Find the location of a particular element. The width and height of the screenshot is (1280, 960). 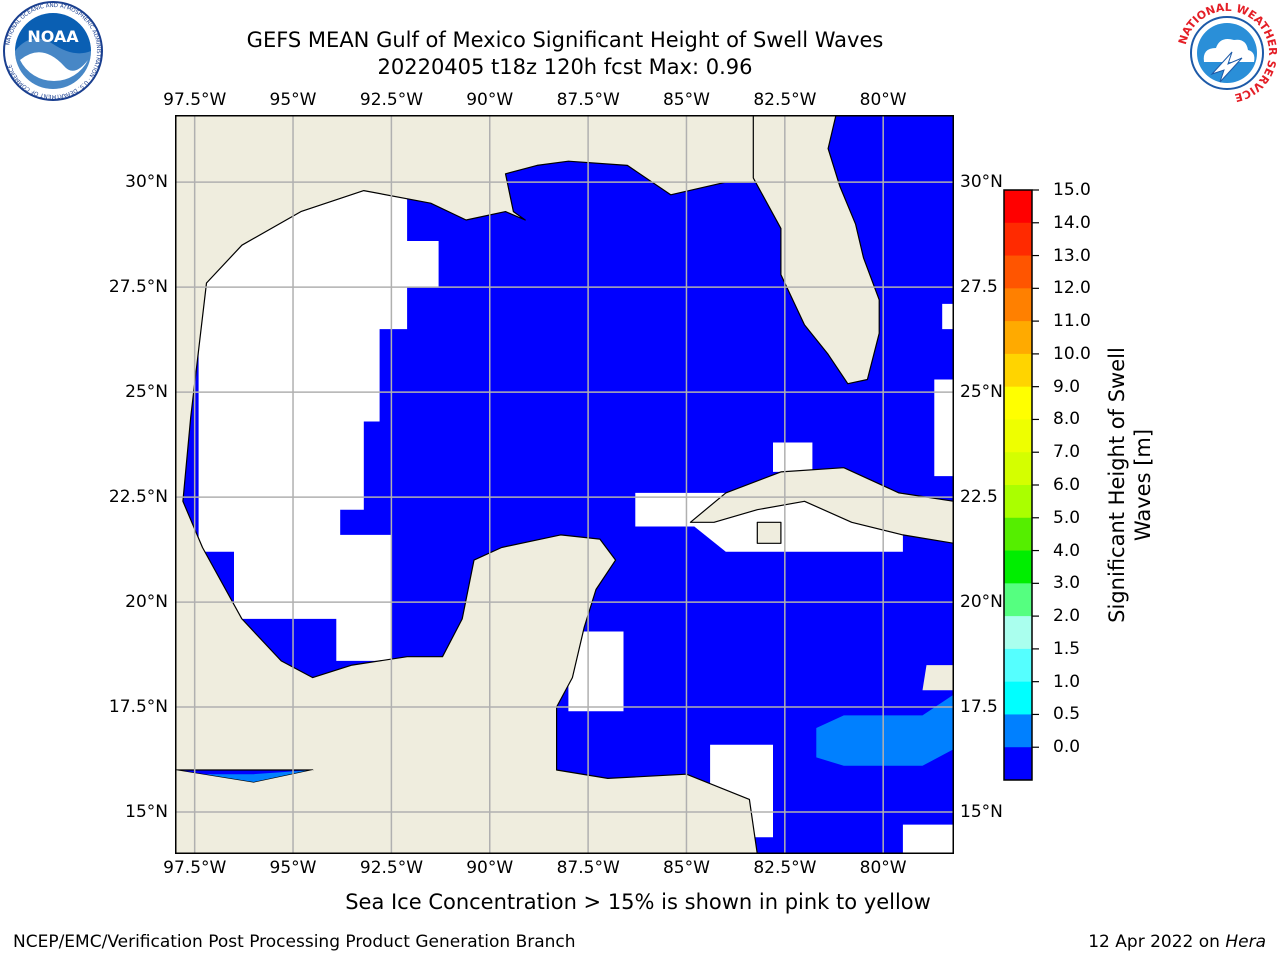

colorbar-tick-label: 12.0 is located at coordinates (1072, 288).